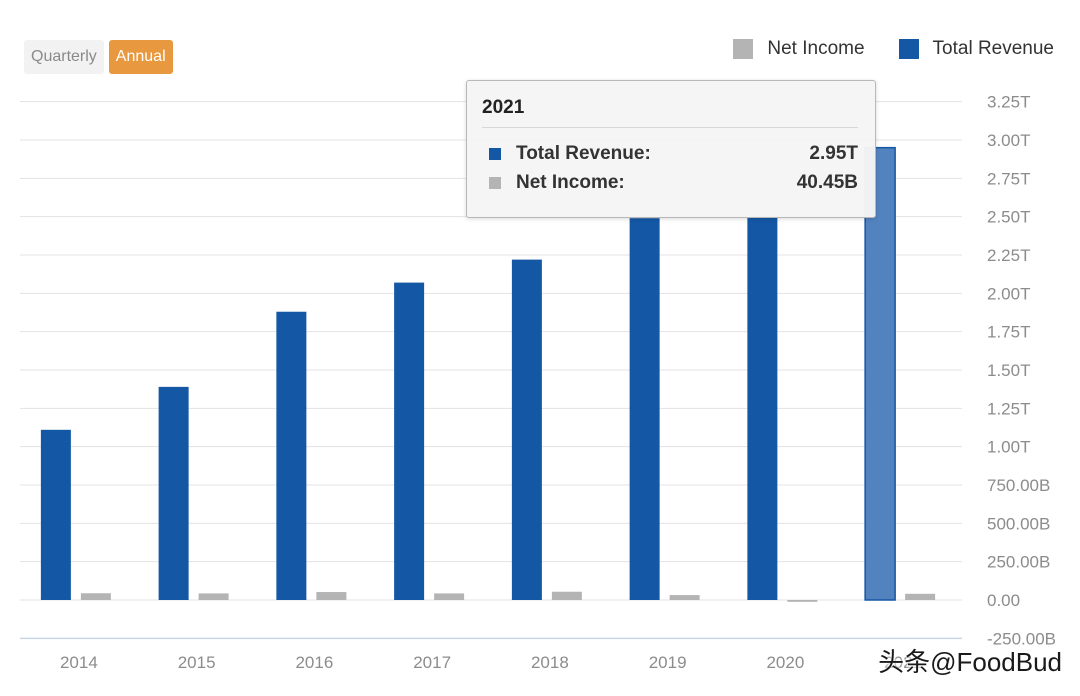  I want to click on legend-swatch-total-revenue, so click(908, 49).